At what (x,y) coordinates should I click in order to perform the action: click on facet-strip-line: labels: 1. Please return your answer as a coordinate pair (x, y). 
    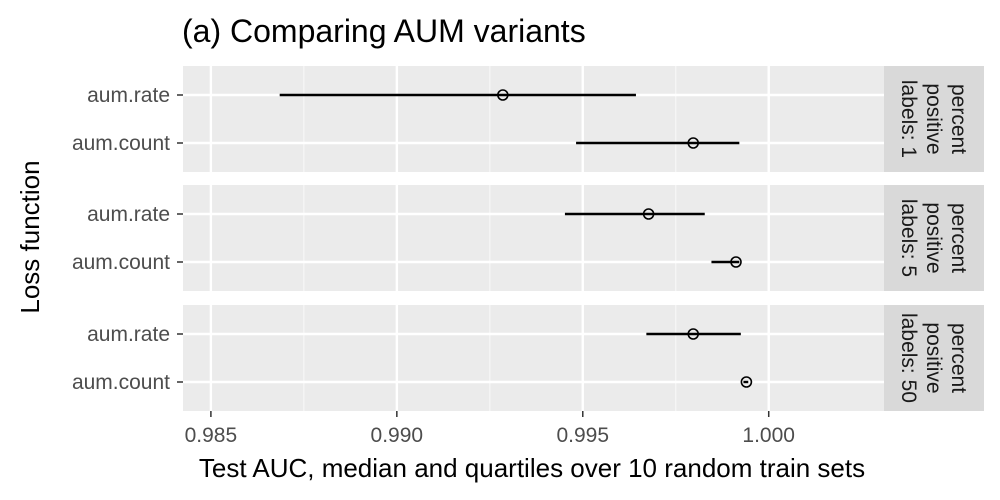
    Looking at the image, I should click on (908, 119).